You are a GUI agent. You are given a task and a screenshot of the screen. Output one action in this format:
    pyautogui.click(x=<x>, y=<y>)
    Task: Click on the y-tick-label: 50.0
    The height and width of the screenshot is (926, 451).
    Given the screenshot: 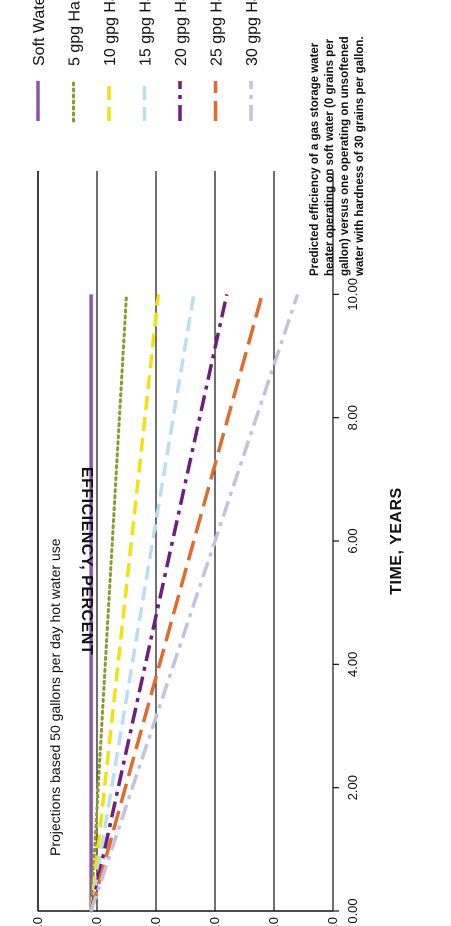 What is the action you would take?
    pyautogui.click(x=332, y=921)
    